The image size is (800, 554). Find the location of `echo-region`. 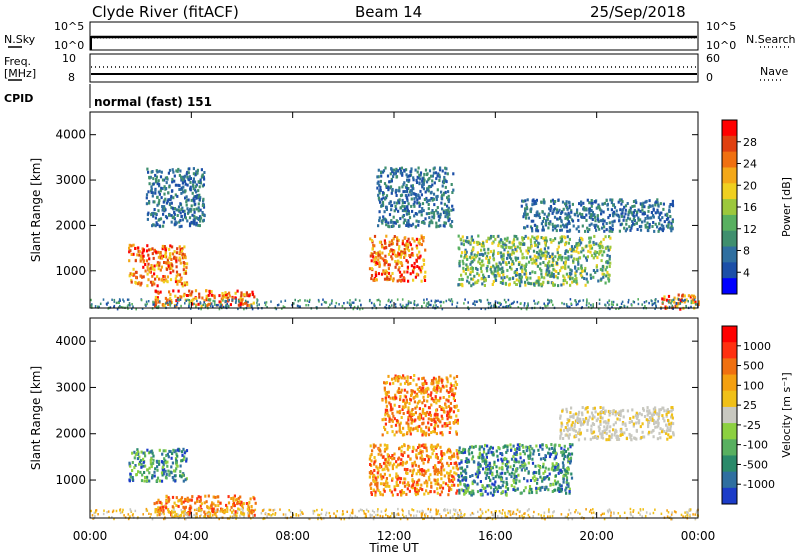

echo-region is located at coordinates (515, 470).